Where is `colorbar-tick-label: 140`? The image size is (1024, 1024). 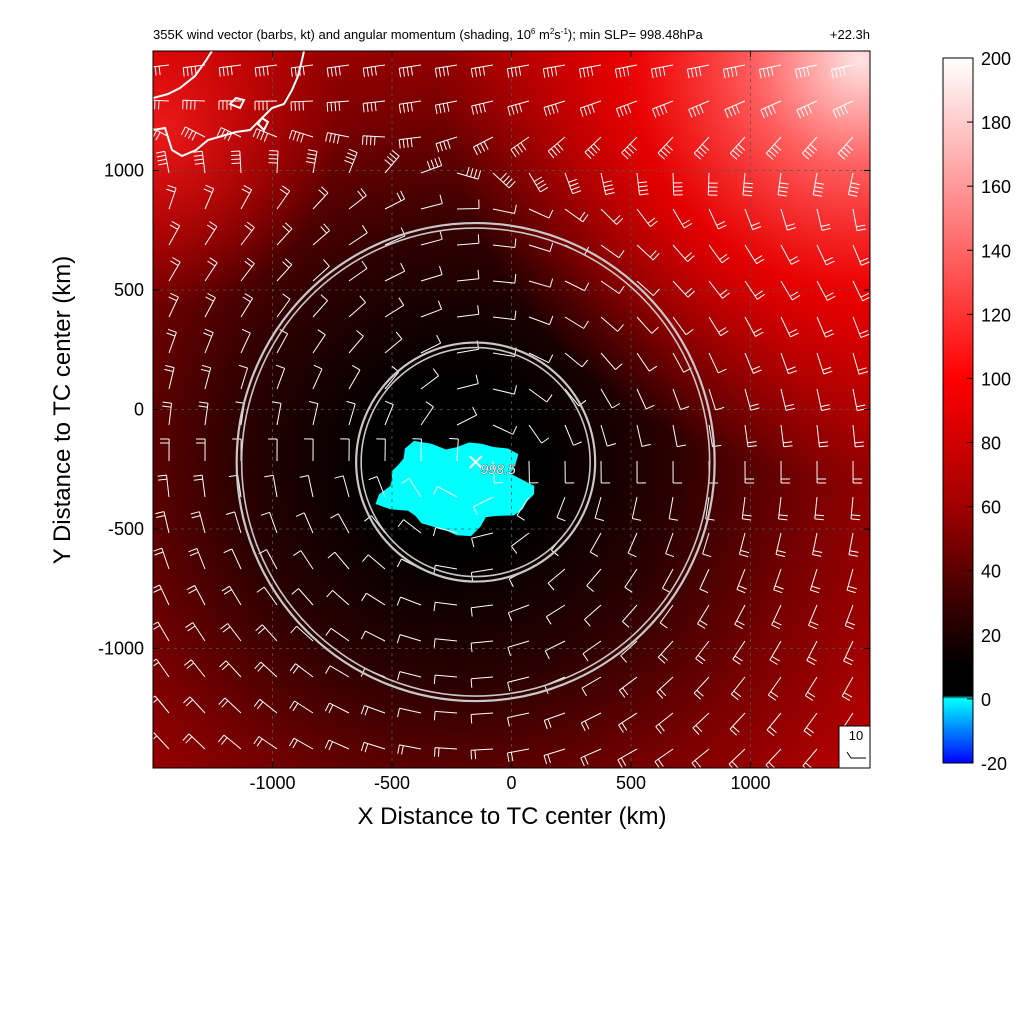 colorbar-tick-label: 140 is located at coordinates (996, 251).